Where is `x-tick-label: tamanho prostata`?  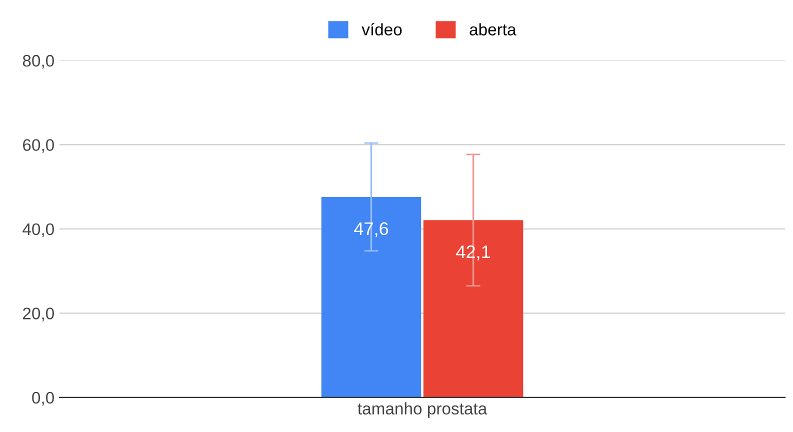 x-tick-label: tamanho prostata is located at coordinates (423, 410).